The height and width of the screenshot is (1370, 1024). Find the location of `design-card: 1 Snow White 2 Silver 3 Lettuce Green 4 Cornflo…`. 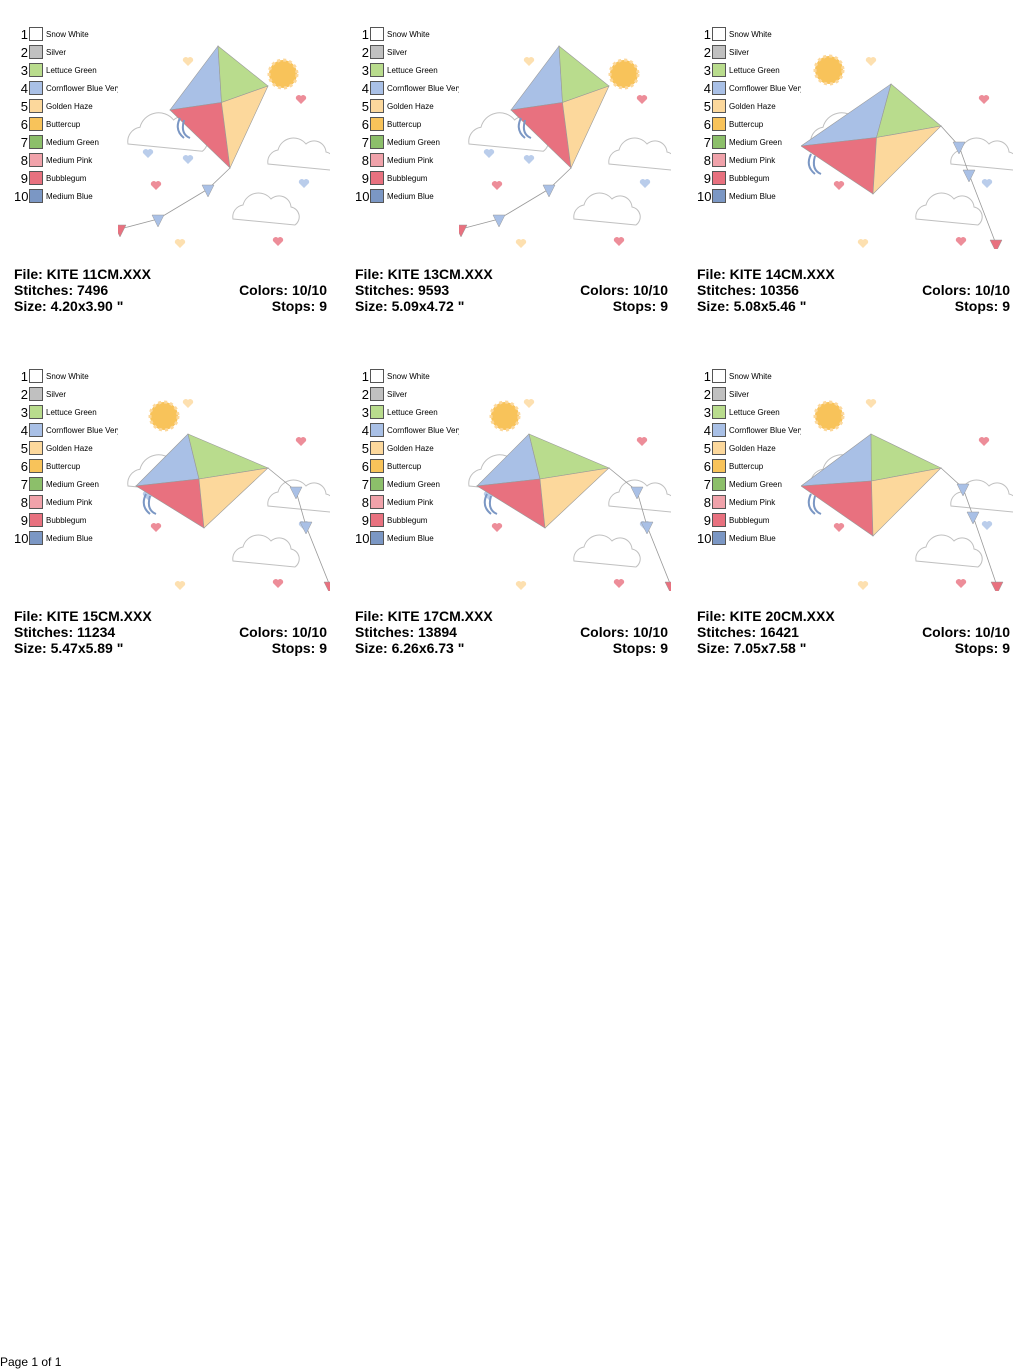

design-card: 1 Snow White 2 Silver 3 Lettuce Green 4 Cornflo… is located at coordinates (855, 168).